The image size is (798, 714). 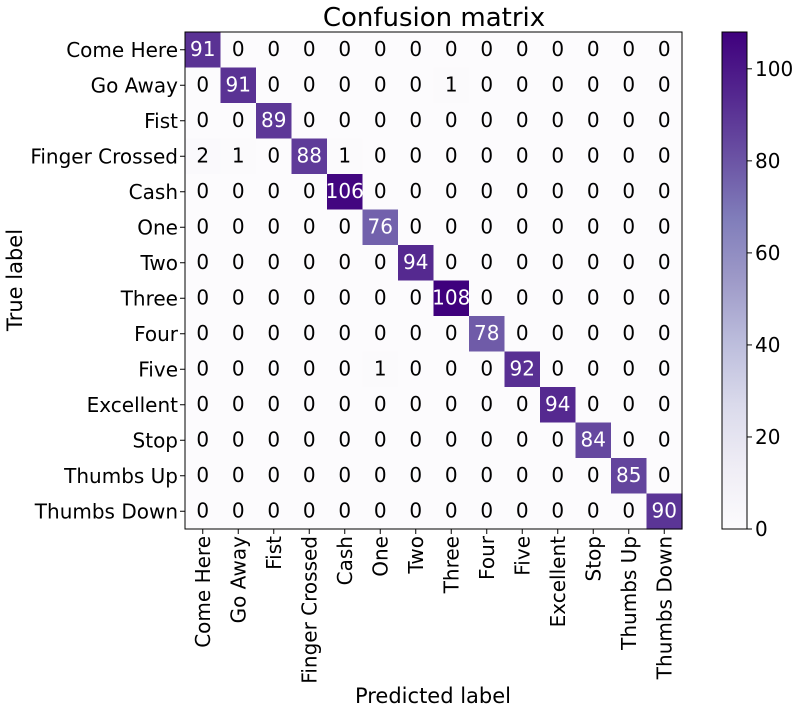 I want to click on y-tick-label: Fist, so click(x=161, y=121).